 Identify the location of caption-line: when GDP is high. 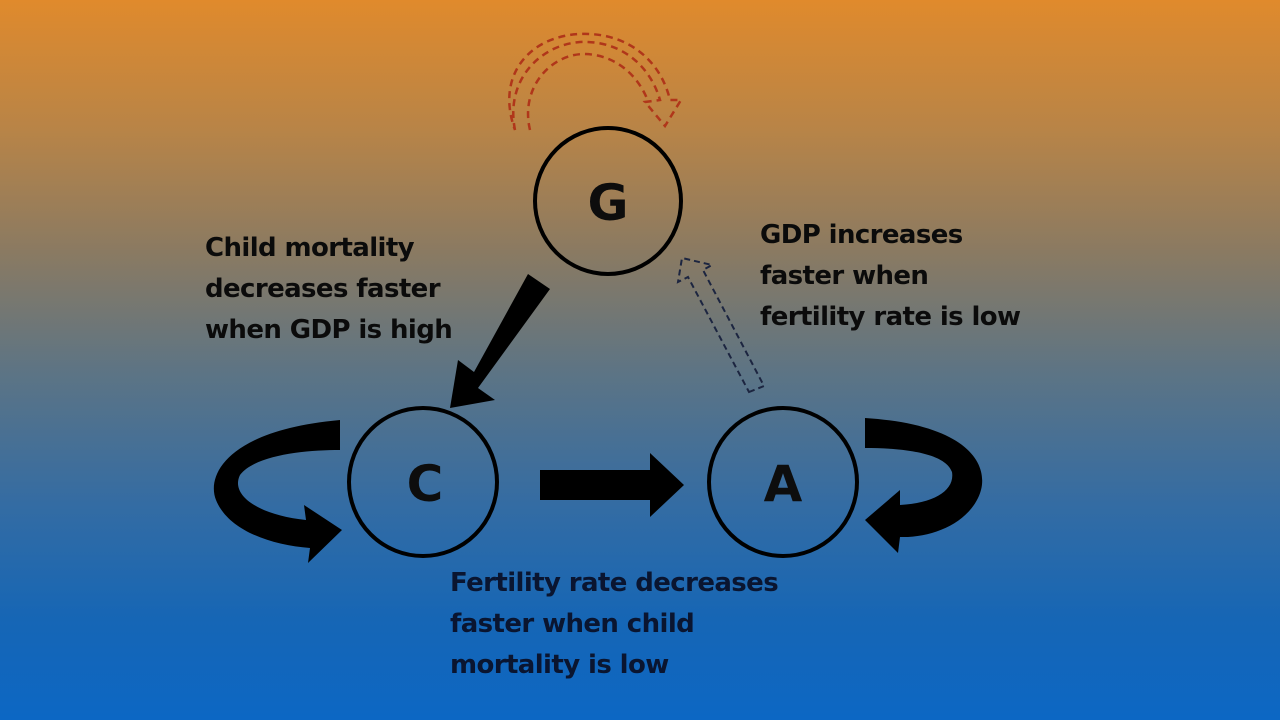
(329, 330).